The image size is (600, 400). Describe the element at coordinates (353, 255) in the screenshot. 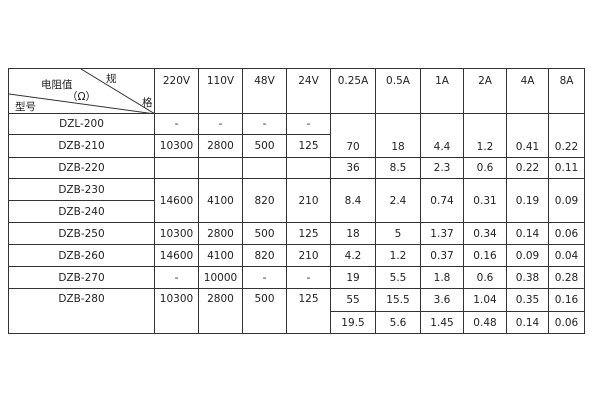

I see `cell: 4.2` at that location.